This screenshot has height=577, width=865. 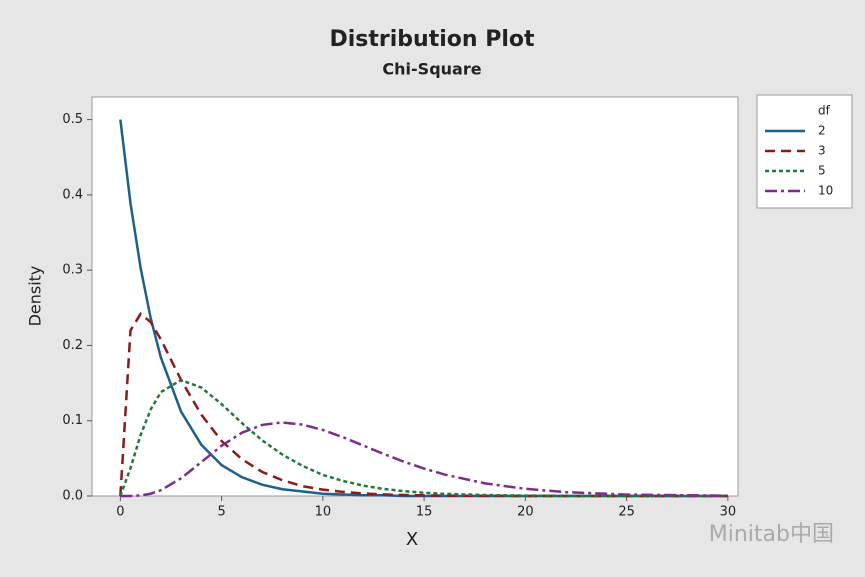 What do you see at coordinates (35, 296) in the screenshot?
I see `y-axis-label: Density` at bounding box center [35, 296].